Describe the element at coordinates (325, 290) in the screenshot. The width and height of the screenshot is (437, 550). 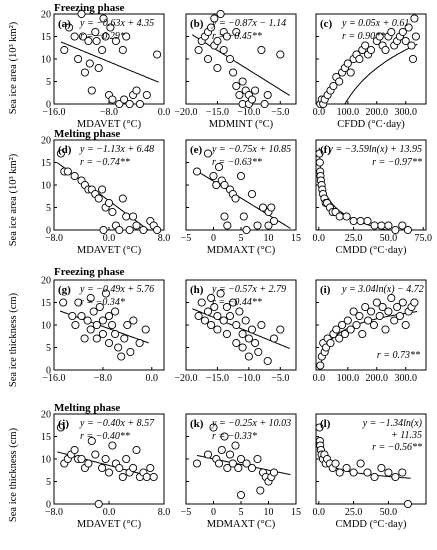
I see `panel-label: (i)` at that location.